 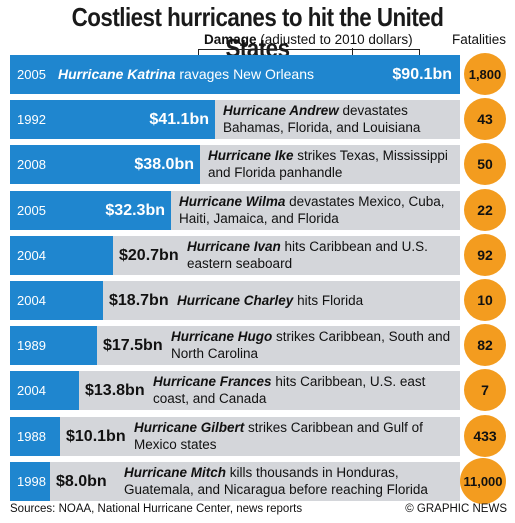 I want to click on hurricane-name: Hurricane Ivan, so click(x=234, y=246).